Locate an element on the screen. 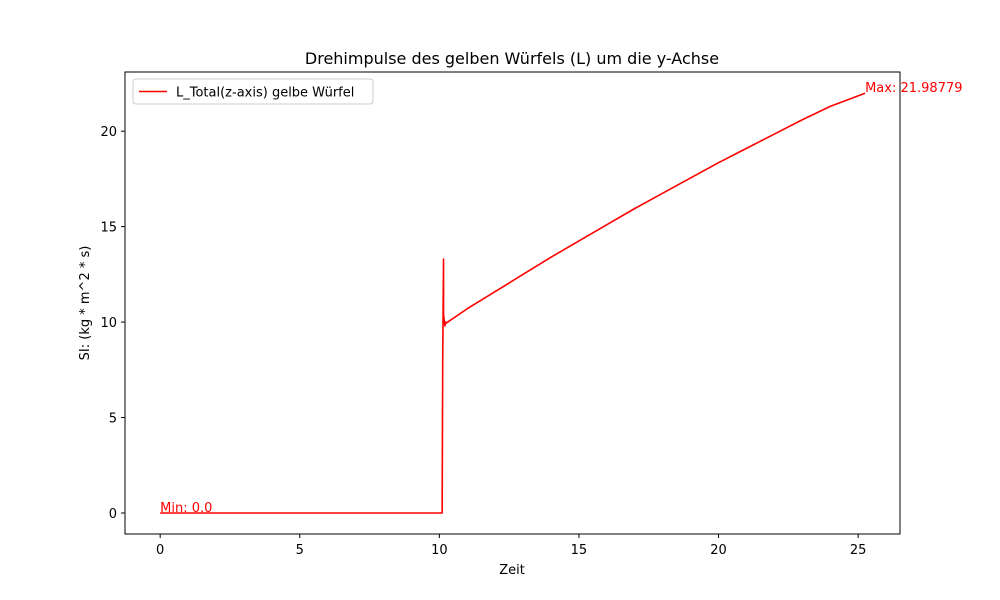 The image size is (1000, 600). y-tick-label: 0 is located at coordinates (113, 514).